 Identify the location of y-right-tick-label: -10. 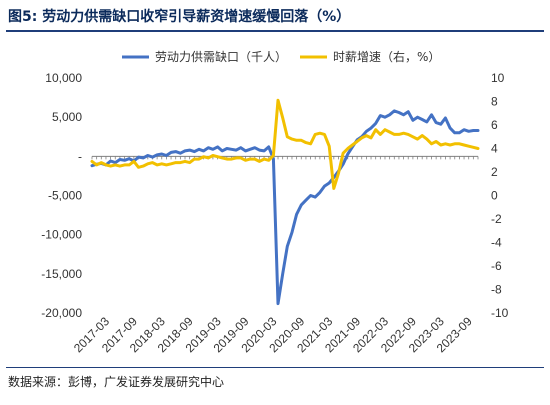
(500, 313).